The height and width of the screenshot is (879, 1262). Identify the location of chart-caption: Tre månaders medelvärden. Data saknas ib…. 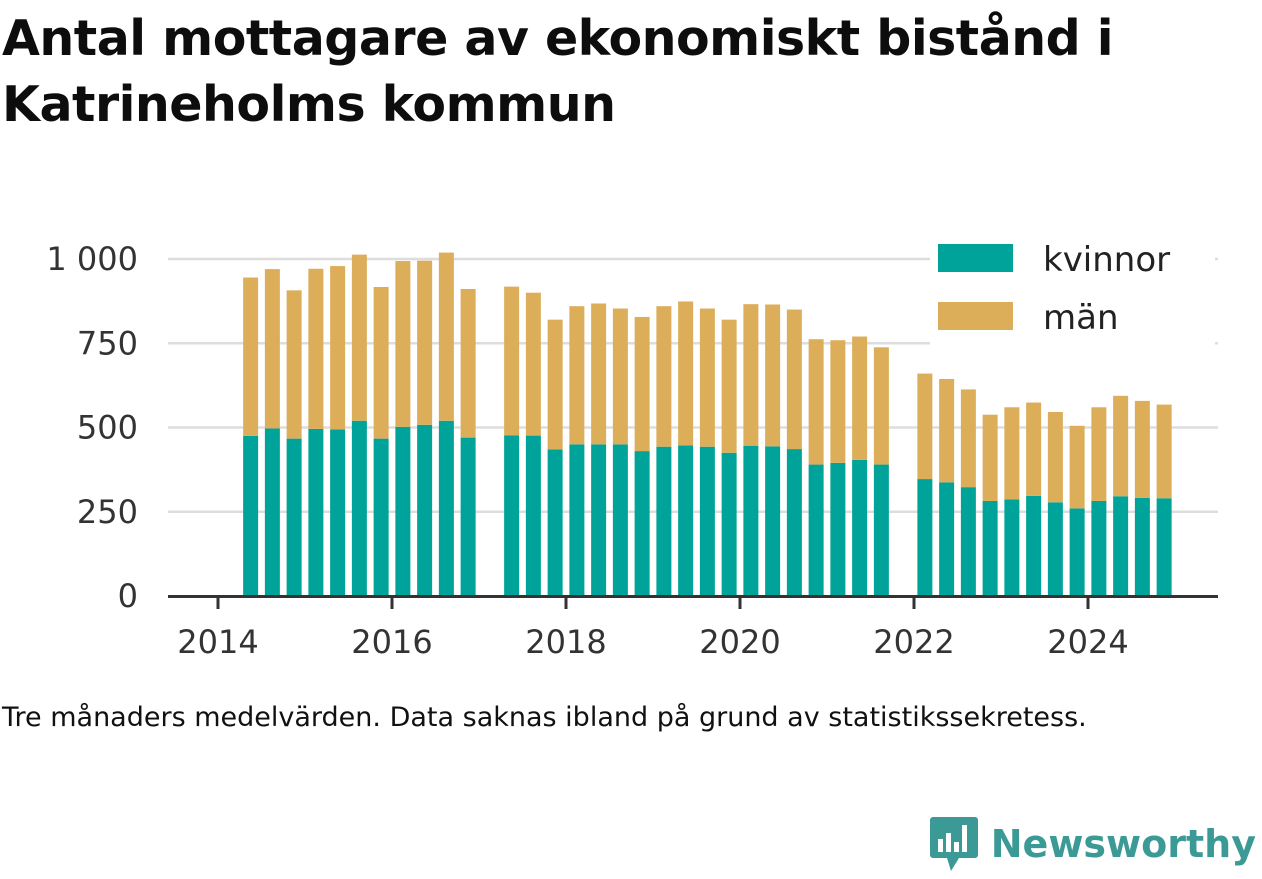
(544, 717).